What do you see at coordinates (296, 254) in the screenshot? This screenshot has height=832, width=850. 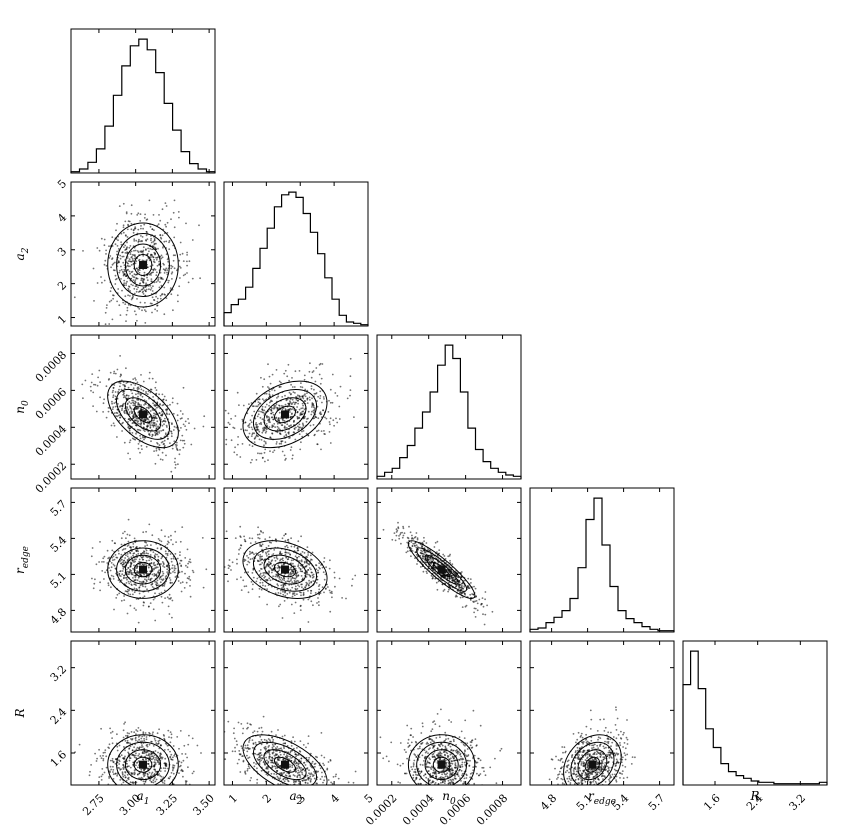 I see `histogram-a2` at bounding box center [296, 254].